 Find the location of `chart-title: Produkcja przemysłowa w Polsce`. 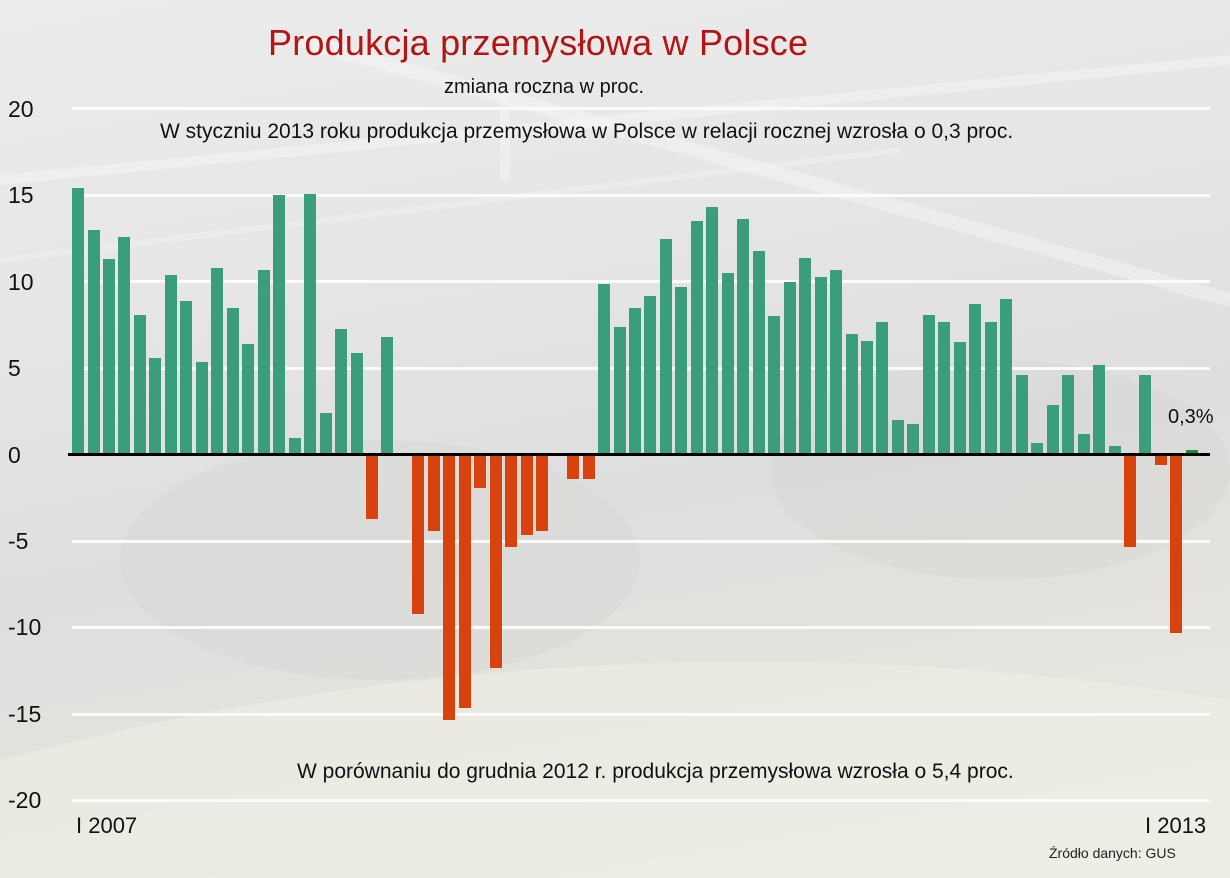

chart-title: Produkcja przemysłowa w Polsce is located at coordinates (538, 42).